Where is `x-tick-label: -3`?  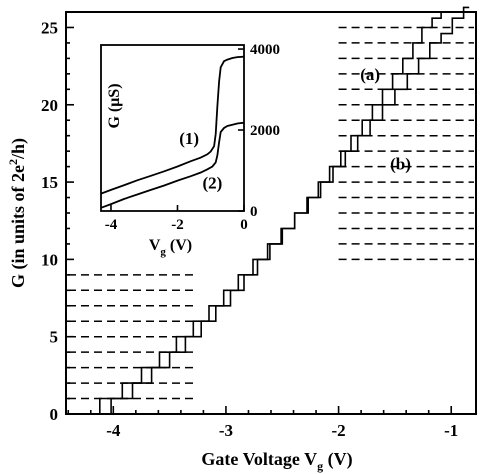 x-tick-label: -3 is located at coordinates (226, 430).